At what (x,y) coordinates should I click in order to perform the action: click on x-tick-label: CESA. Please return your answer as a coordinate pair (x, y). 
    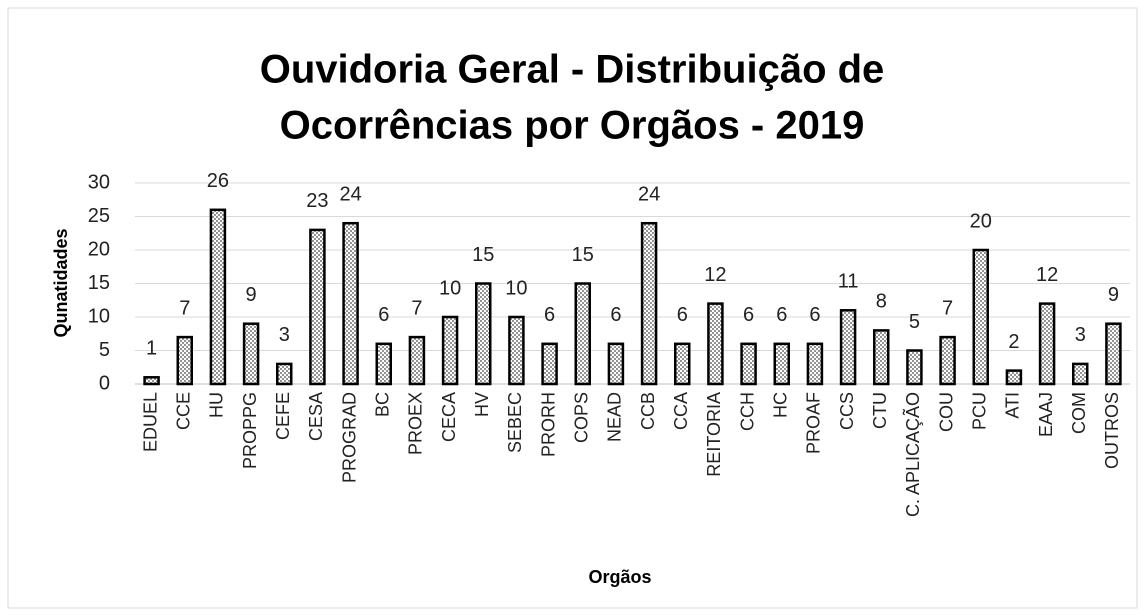
    Looking at the image, I should click on (316, 416).